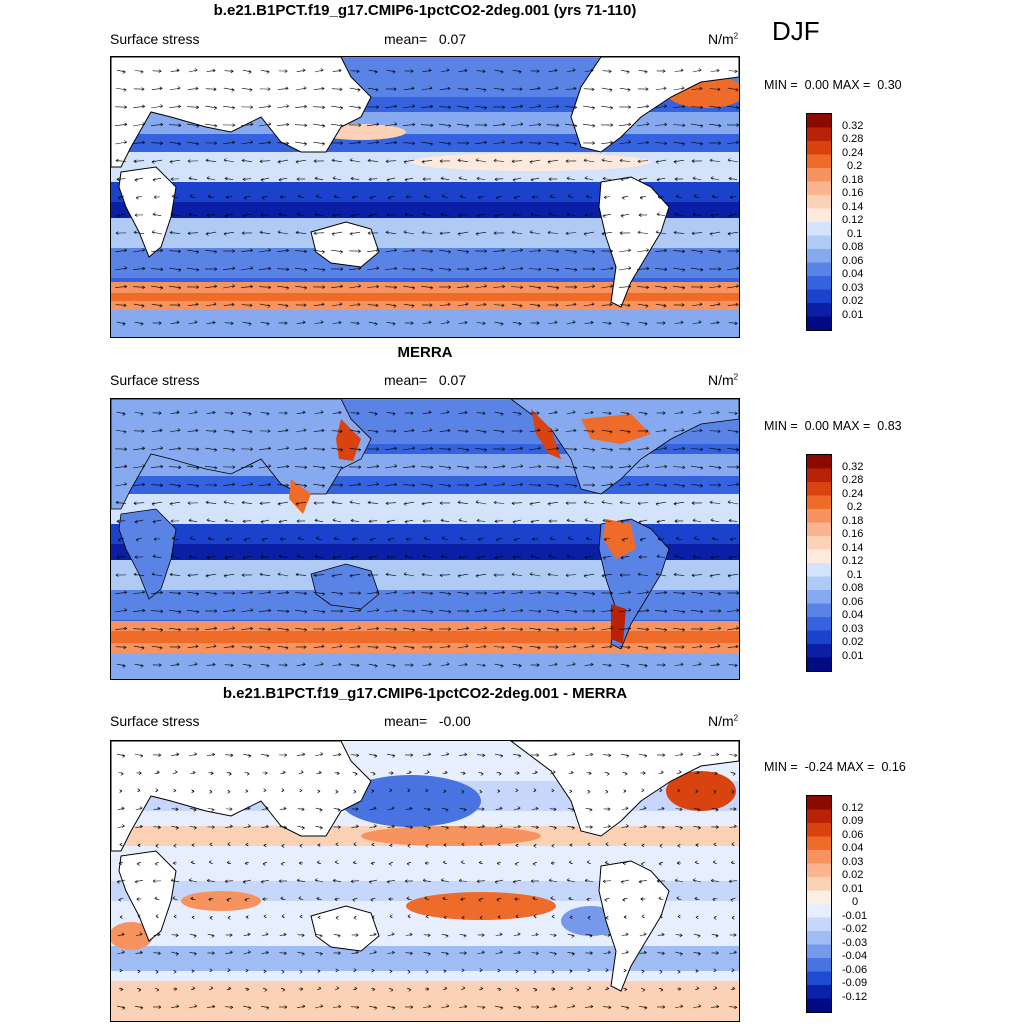 This screenshot has height=1024, width=1024. I want to click on panel-2-colorbar-swatches, so click(819, 563).